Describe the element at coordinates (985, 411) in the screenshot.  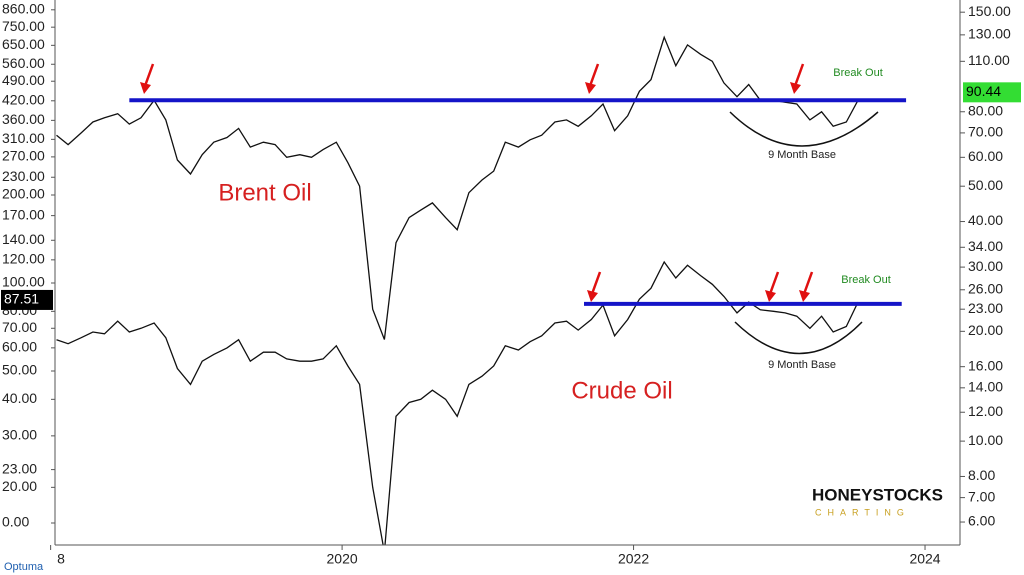
I see `y2-tick-label: 12.00` at that location.